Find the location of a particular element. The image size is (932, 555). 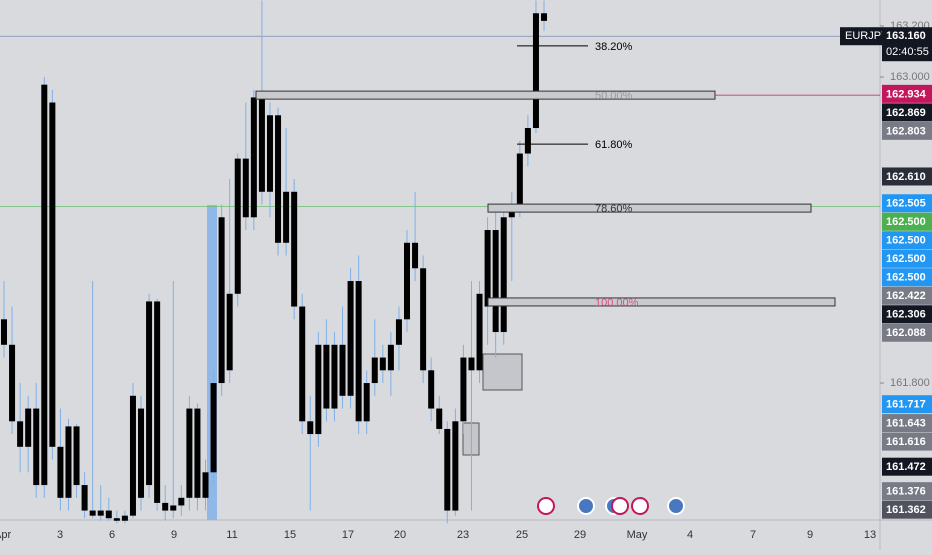

price-tag-label: 161.717 is located at coordinates (906, 405).